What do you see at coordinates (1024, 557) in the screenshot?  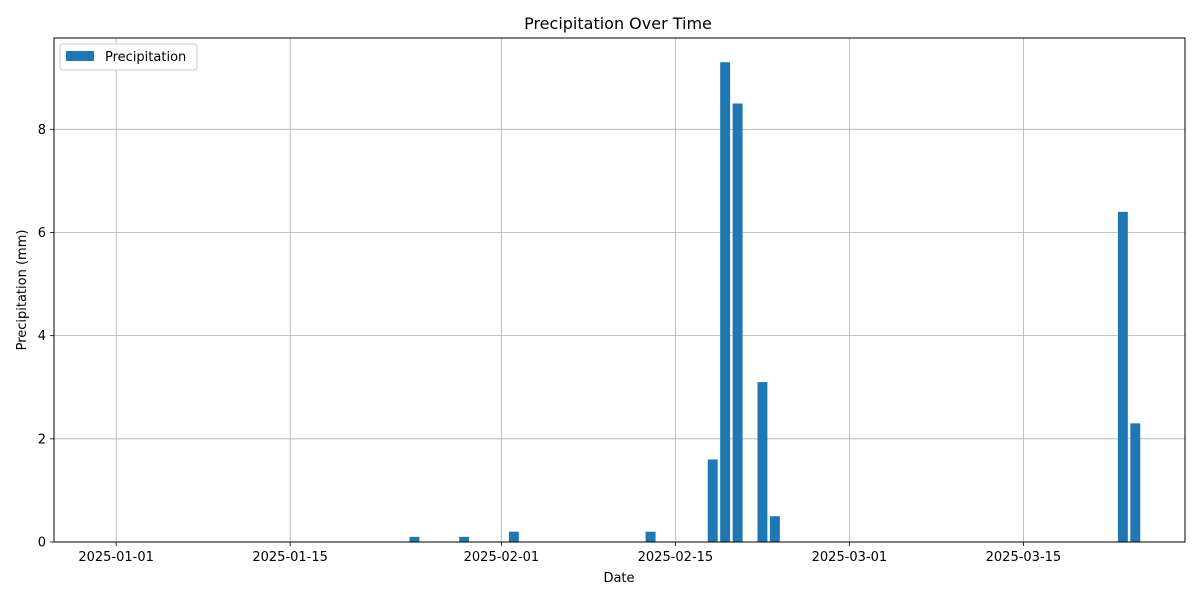 I see `x-tick-label: 2025-03-15` at bounding box center [1024, 557].